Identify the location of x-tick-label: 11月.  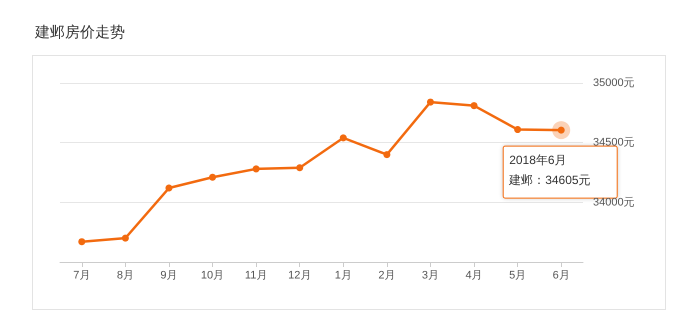
(256, 276).